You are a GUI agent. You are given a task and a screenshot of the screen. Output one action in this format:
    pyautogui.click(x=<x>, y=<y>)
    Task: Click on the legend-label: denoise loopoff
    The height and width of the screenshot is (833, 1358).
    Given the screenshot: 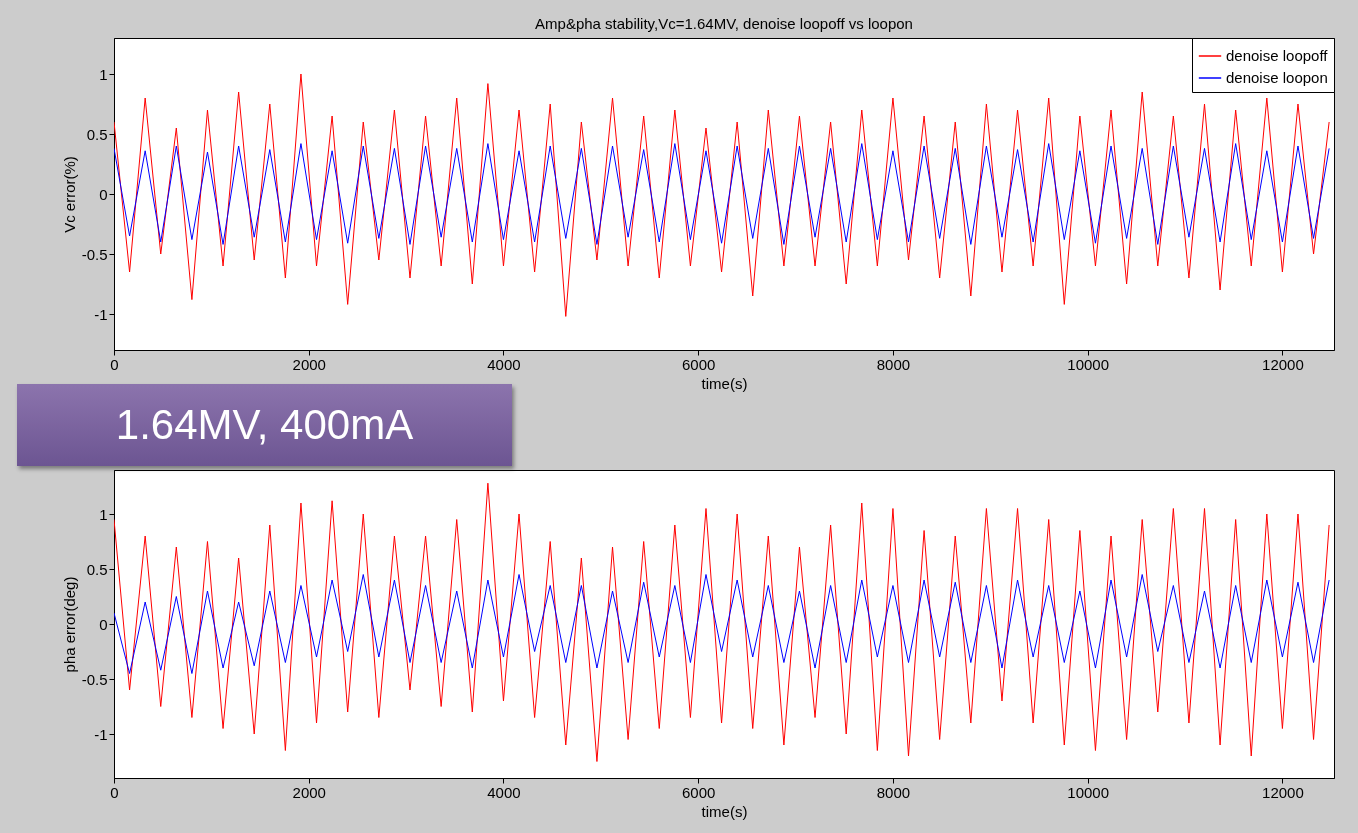 What is the action you would take?
    pyautogui.click(x=1277, y=55)
    